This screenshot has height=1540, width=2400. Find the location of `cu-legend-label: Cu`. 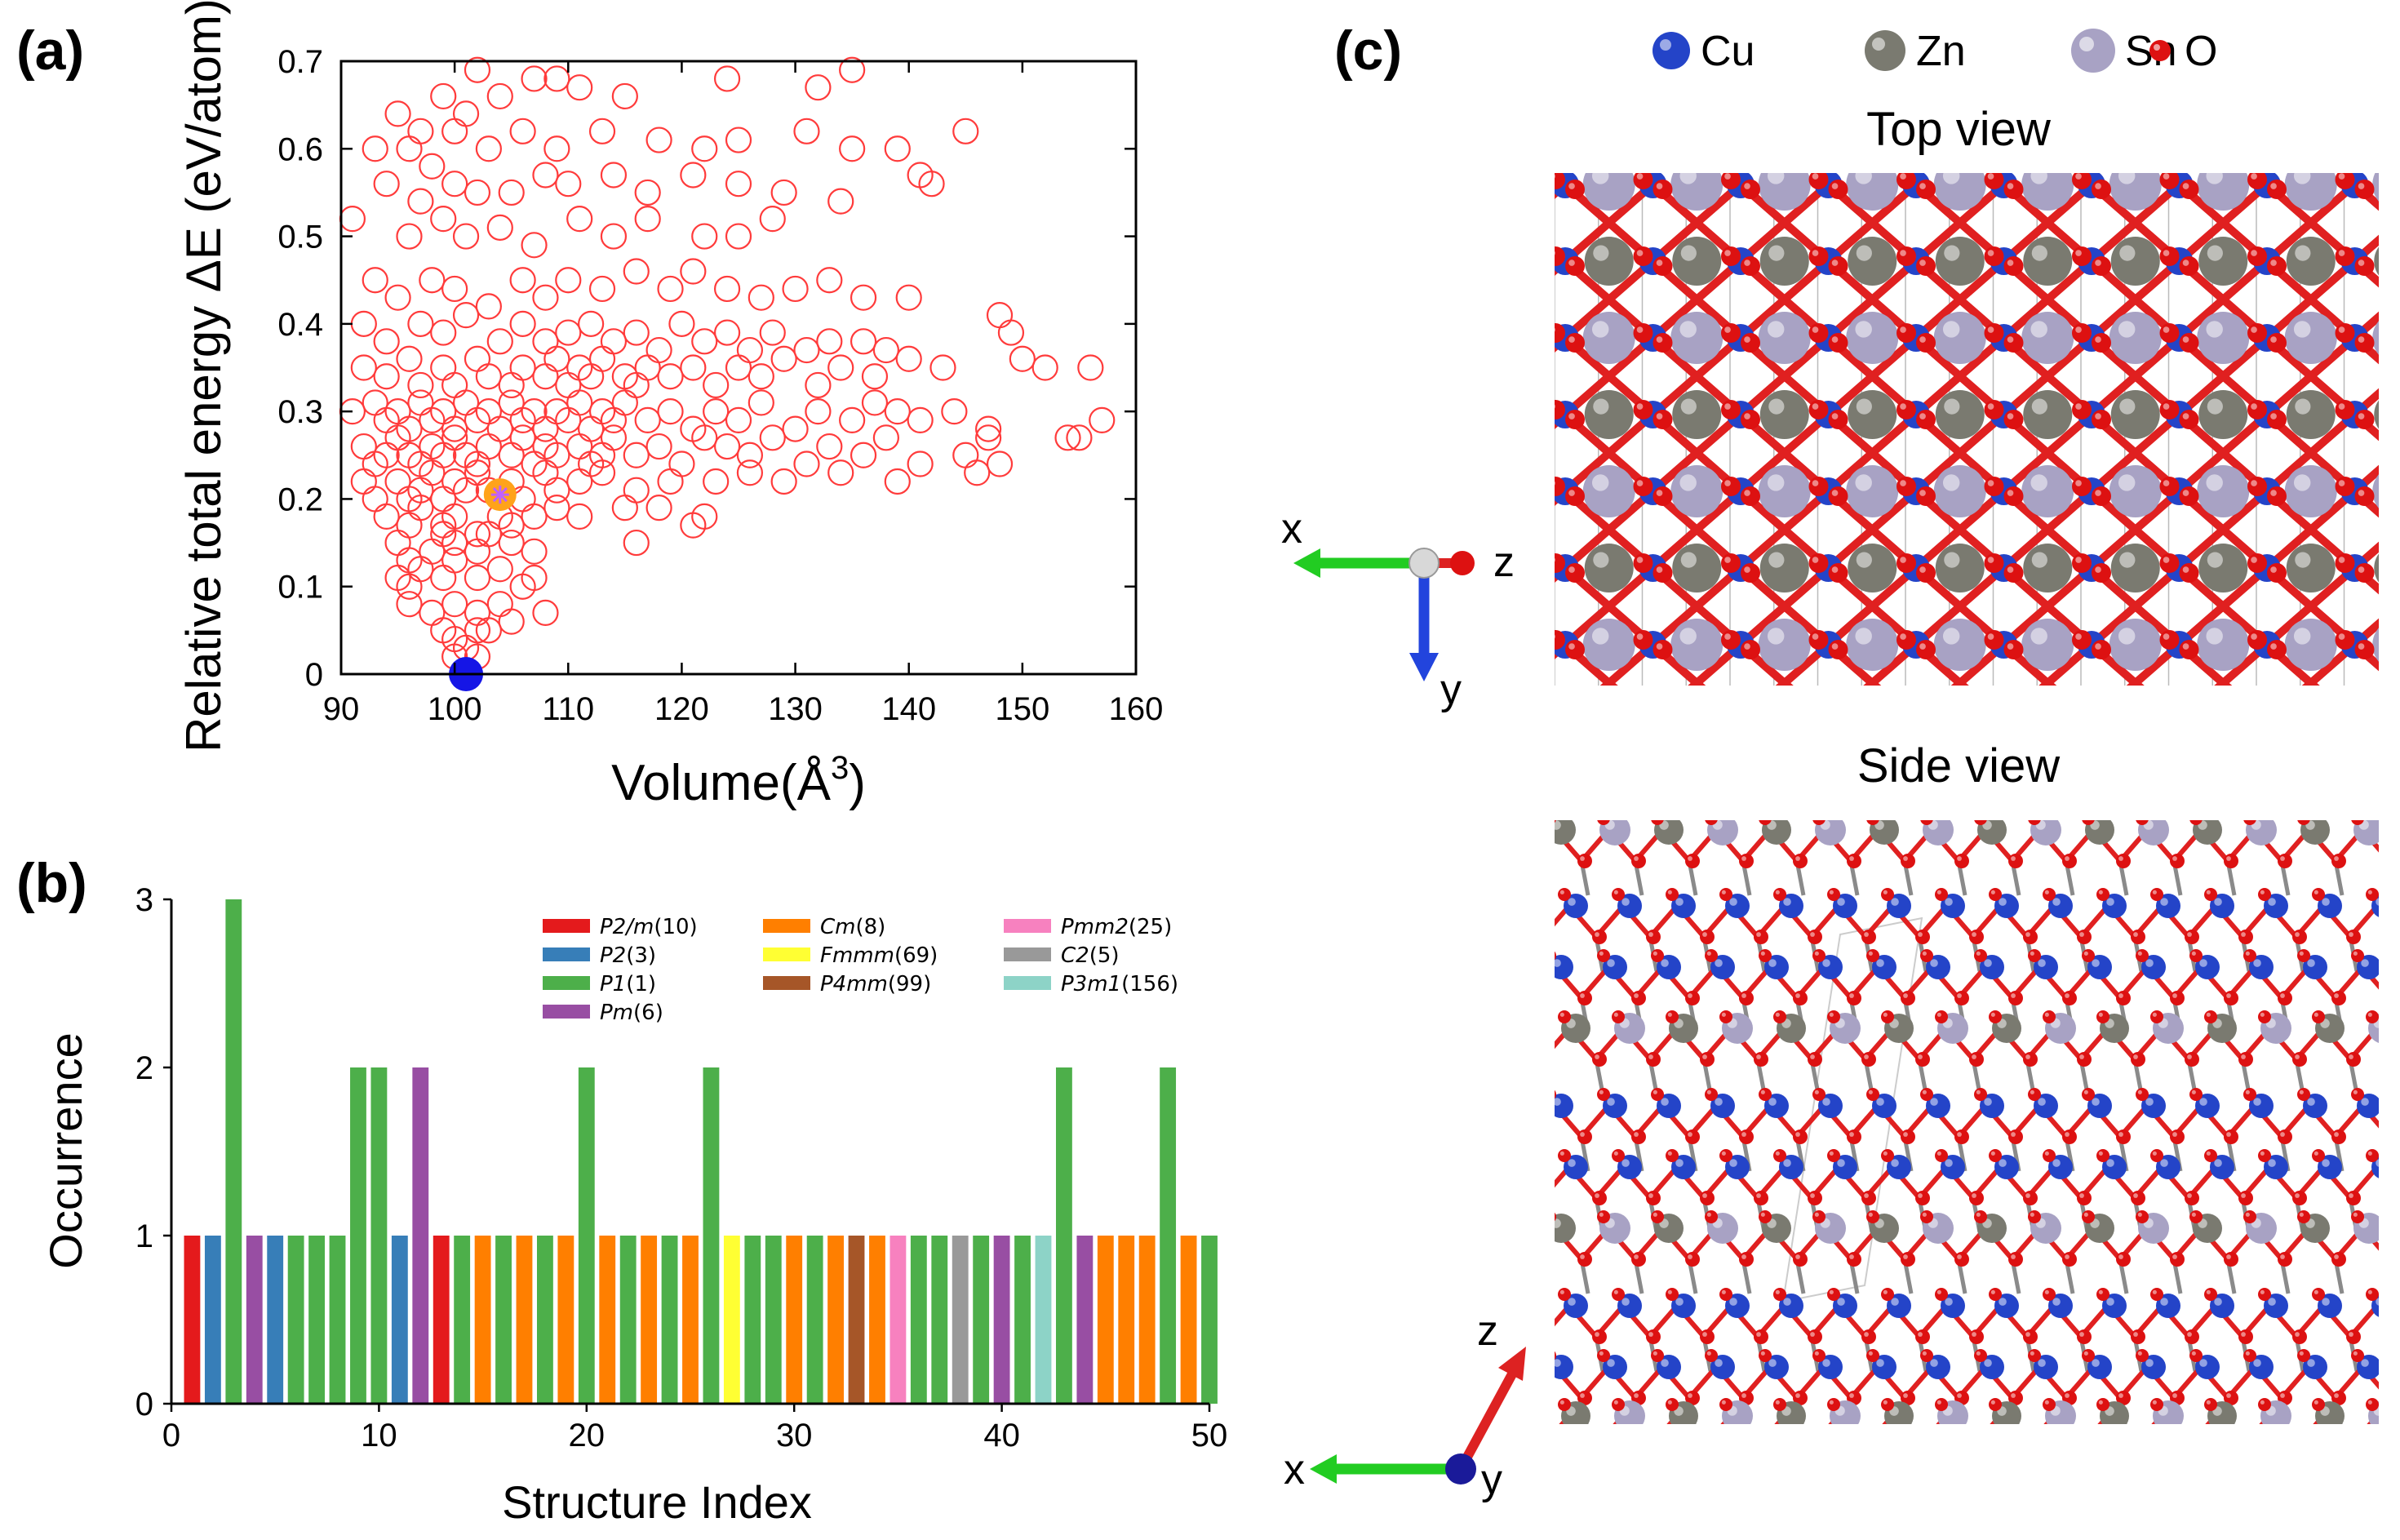

cu-legend-label: Cu is located at coordinates (1728, 51).